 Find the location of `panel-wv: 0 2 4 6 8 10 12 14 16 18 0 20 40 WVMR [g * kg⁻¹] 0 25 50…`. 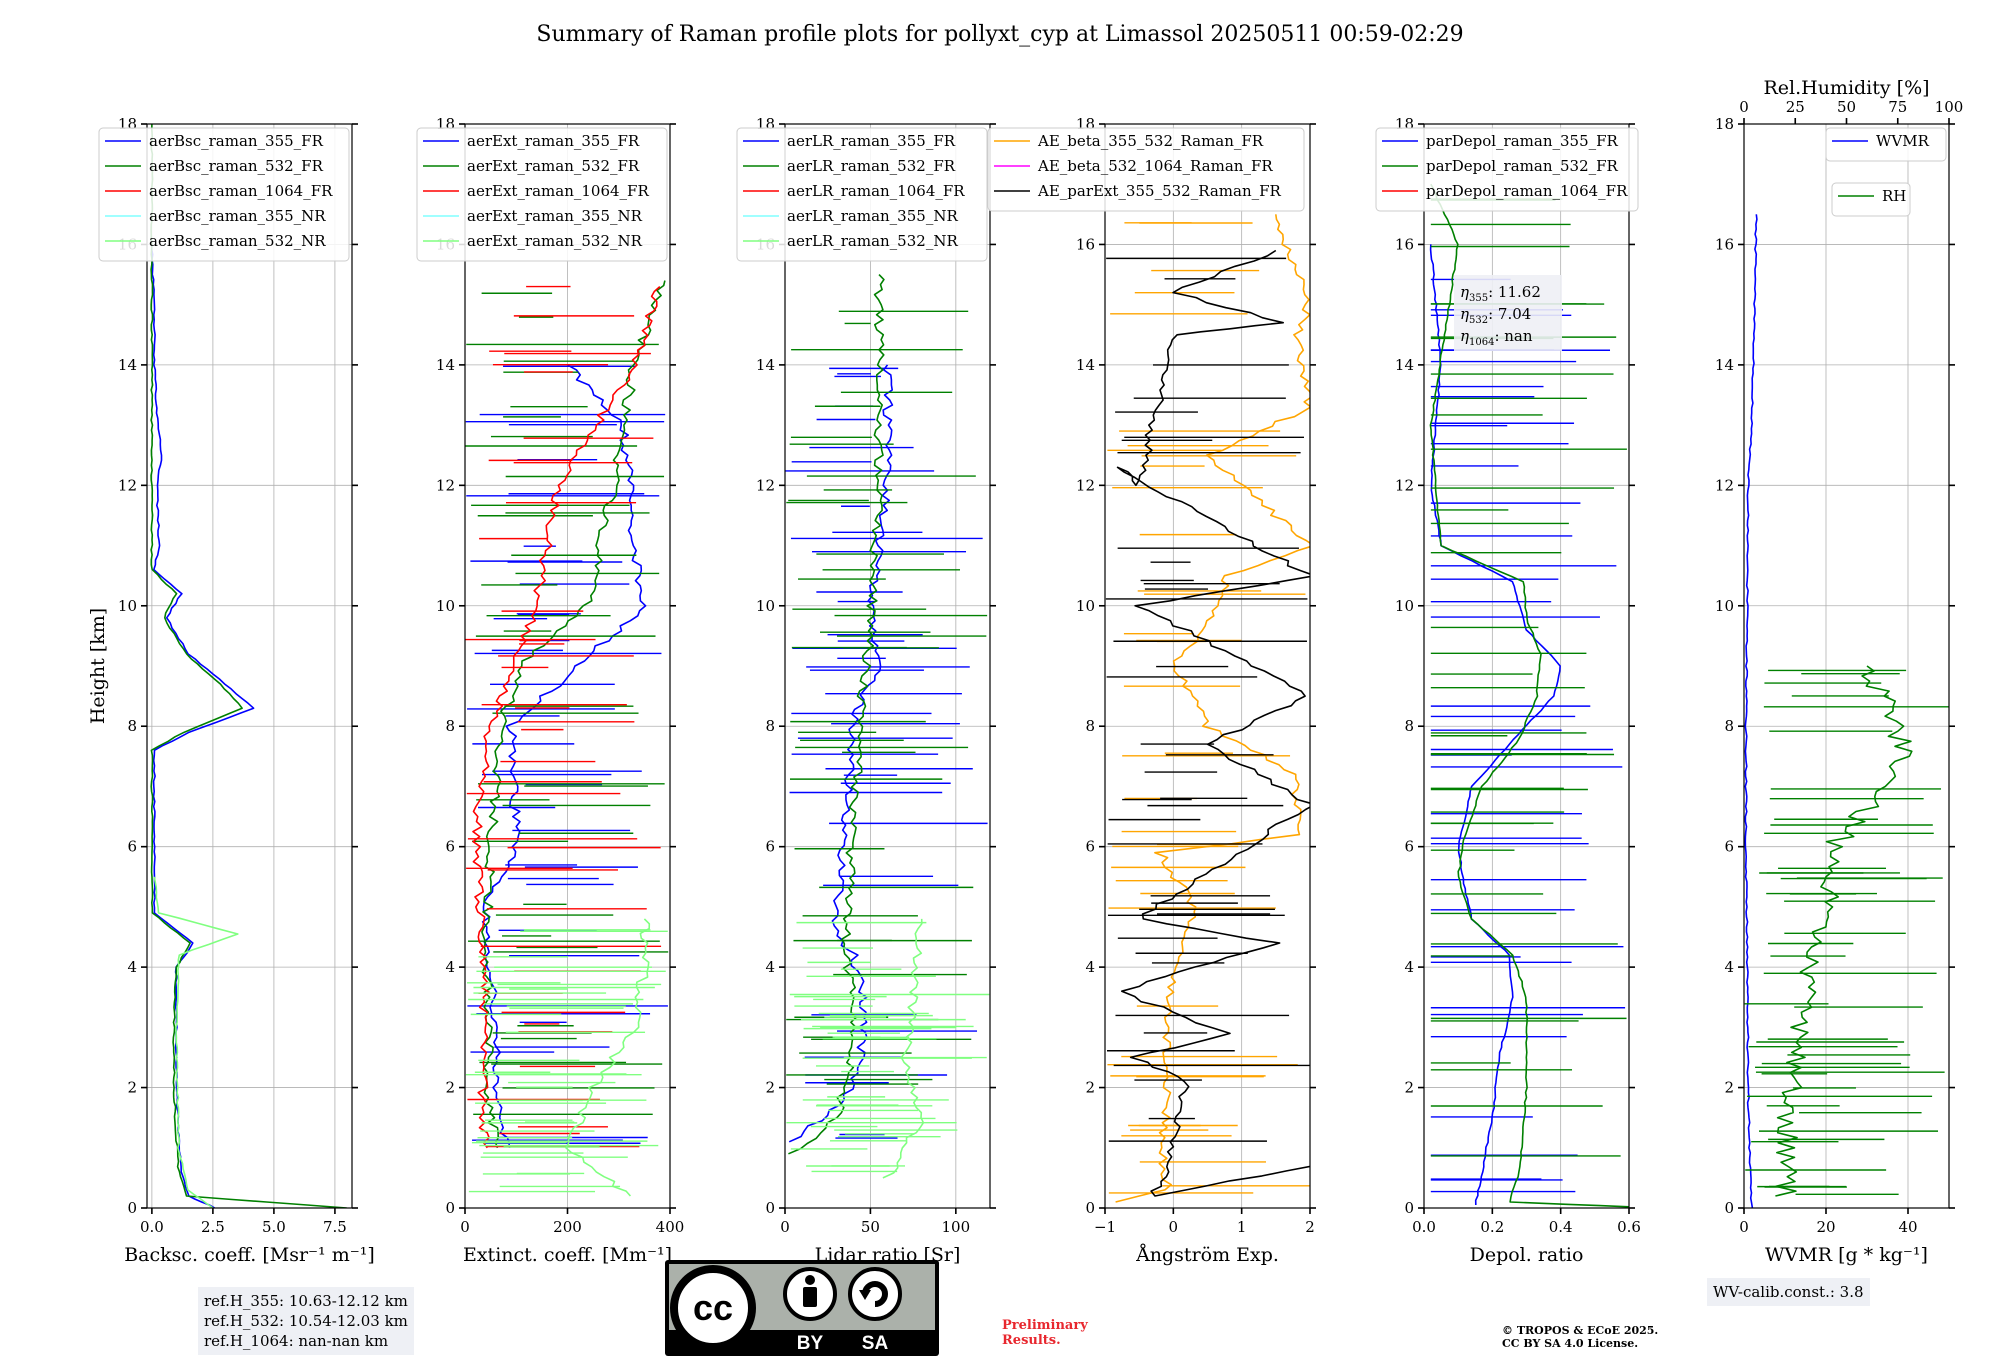

panel-wv: 0 2 4 6 8 10 12 14 16 18 0 20 40 WVMR [g * kg⁻¹] 0 25 50… is located at coordinates (1839, 671).